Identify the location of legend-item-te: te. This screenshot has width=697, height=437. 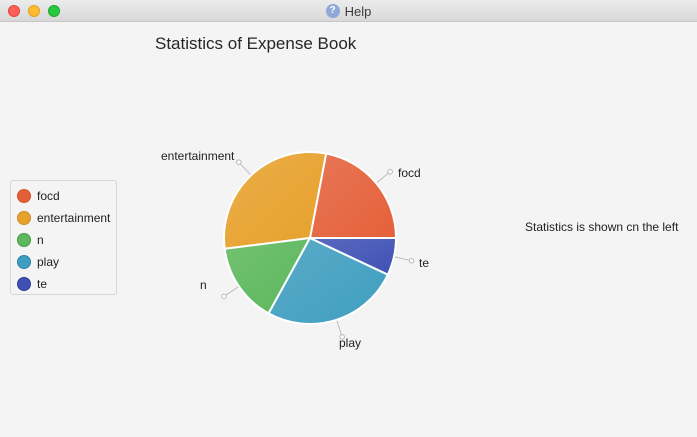
(32, 284).